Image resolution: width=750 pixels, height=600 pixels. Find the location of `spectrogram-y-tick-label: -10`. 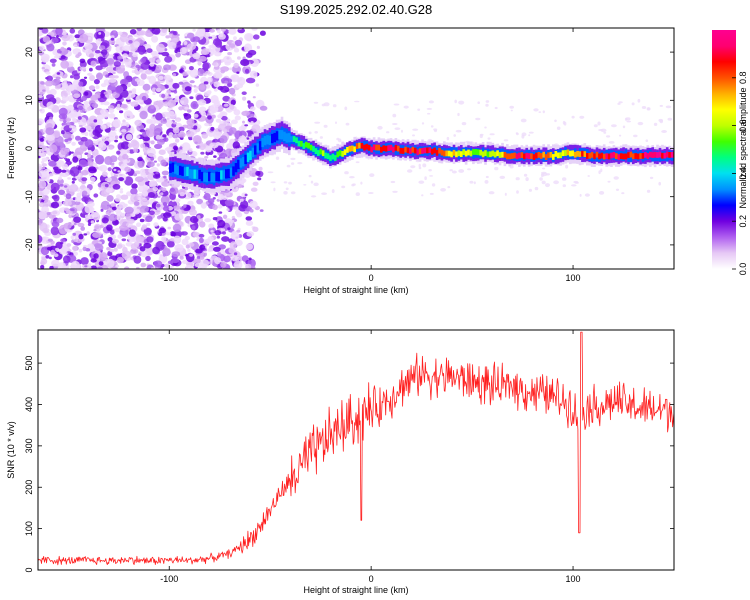

spectrogram-y-tick-label: -10 is located at coordinates (29, 196).